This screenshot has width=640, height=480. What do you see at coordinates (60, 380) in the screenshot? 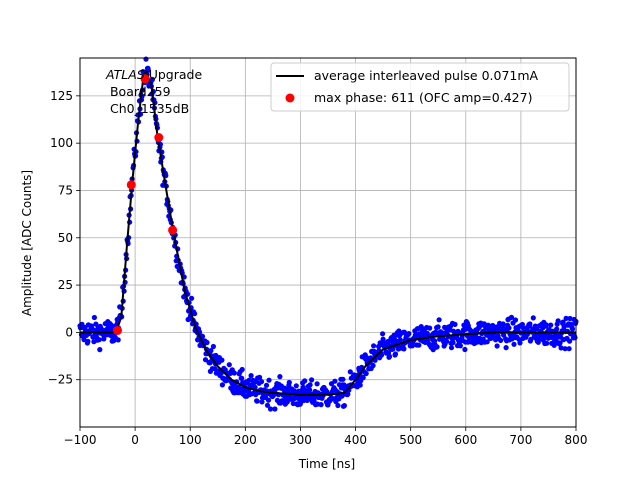
I see `y-tick-label: −25` at bounding box center [60, 380].